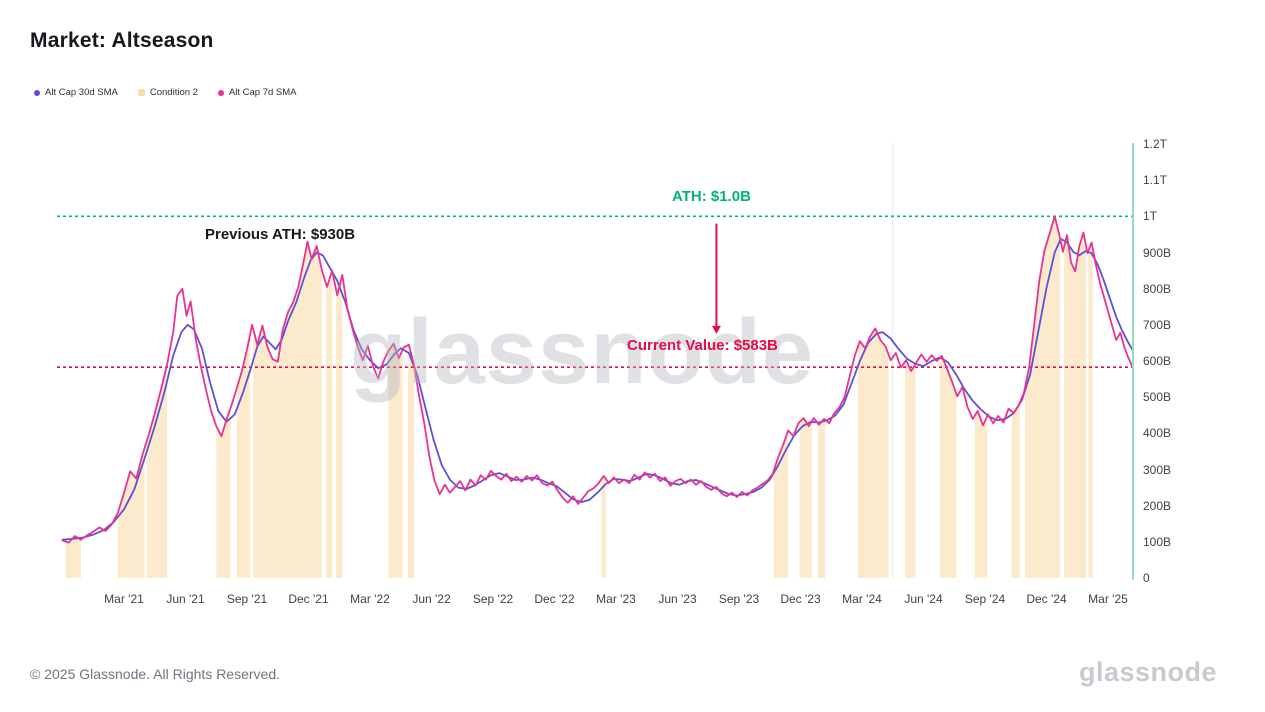 The width and height of the screenshot is (1265, 712). What do you see at coordinates (1147, 672) in the screenshot?
I see `glassnode-logo: glassnode` at bounding box center [1147, 672].